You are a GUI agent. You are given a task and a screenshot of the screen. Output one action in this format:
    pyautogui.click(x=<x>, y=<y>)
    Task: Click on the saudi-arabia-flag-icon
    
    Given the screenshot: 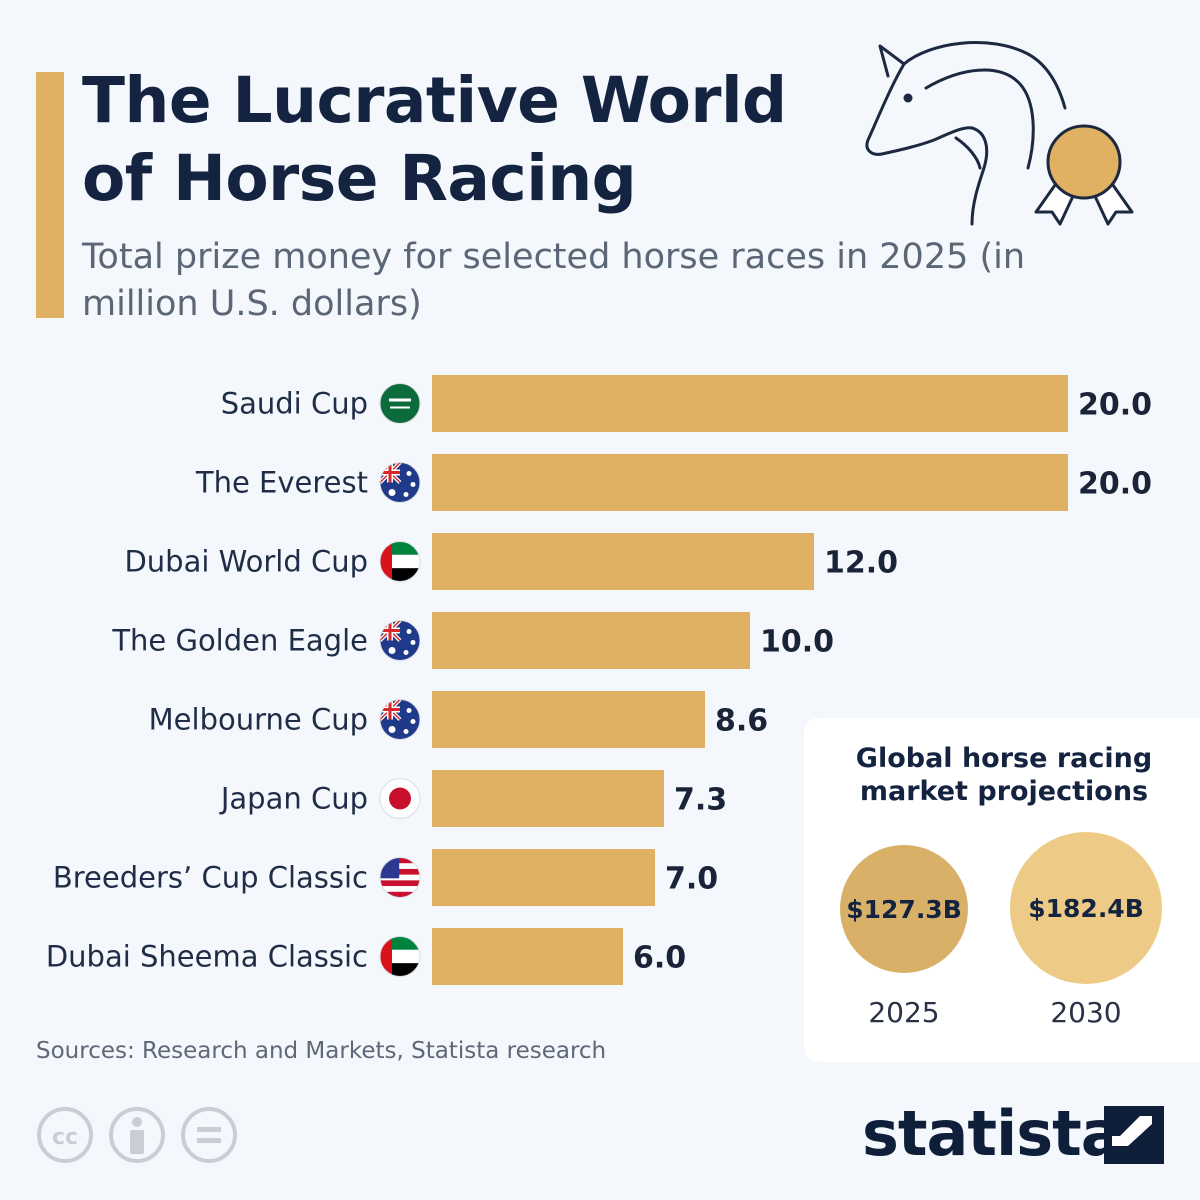 What is the action you would take?
    pyautogui.click(x=400, y=403)
    